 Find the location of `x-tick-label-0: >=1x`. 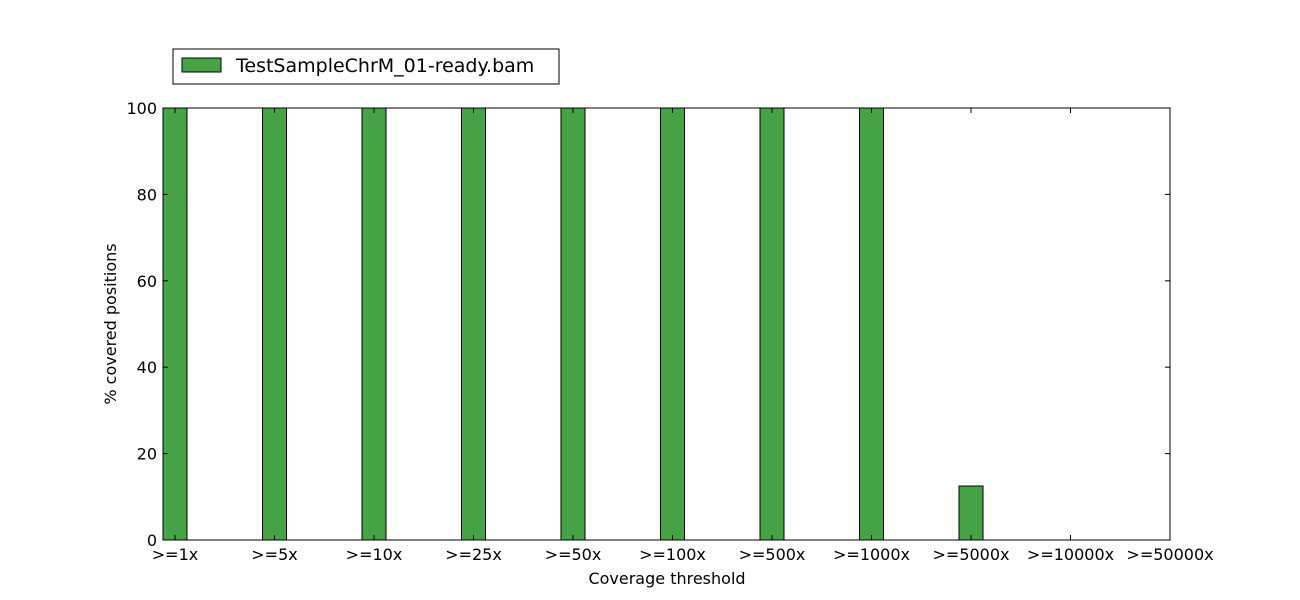

x-tick-label-0: >=1x is located at coordinates (175, 554).